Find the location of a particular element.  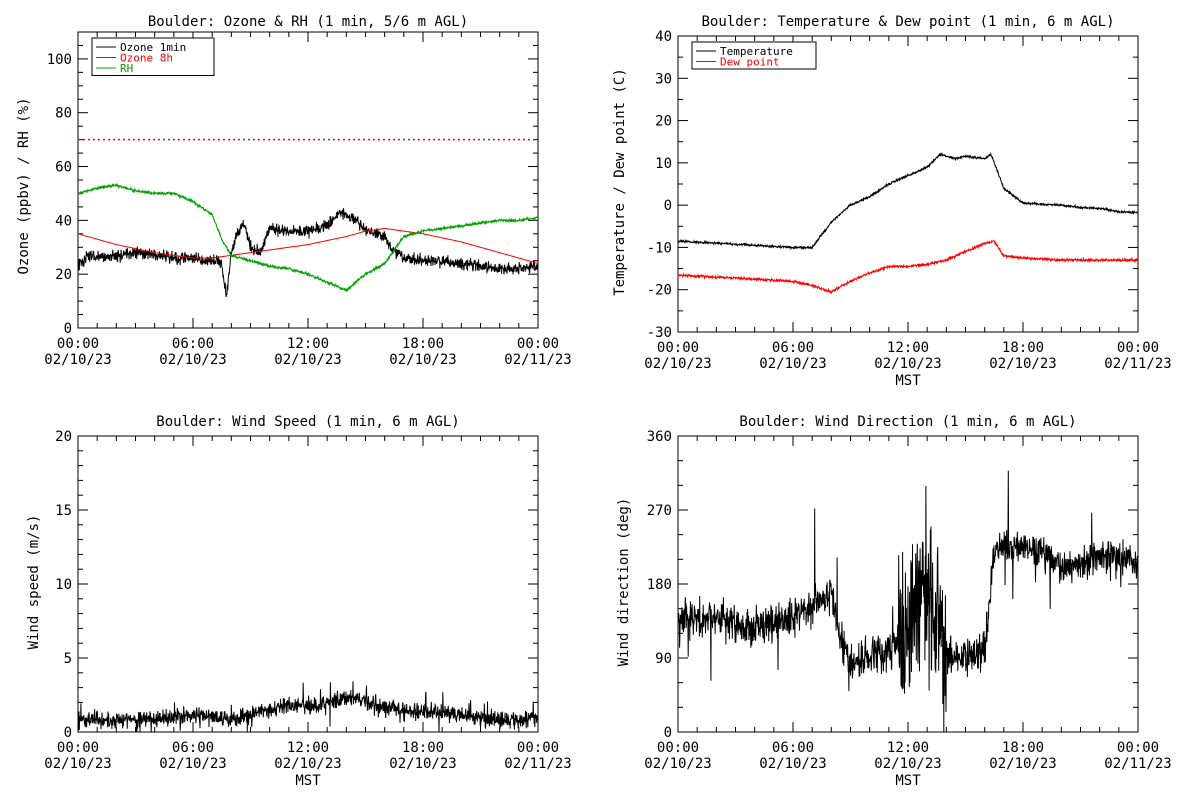

legend-label: RH is located at coordinates (126, 68).